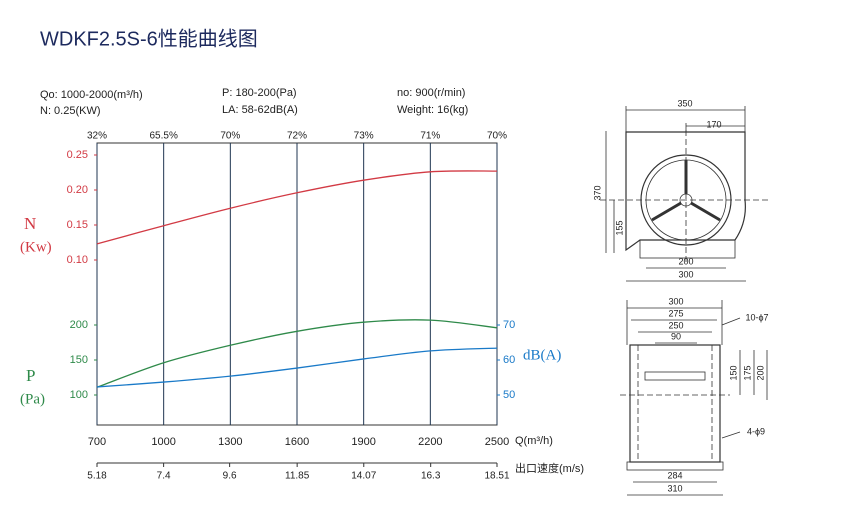 Image resolution: width=847 pixels, height=515 pixels. I want to click on y-tick-label: 0.20, so click(77, 190).